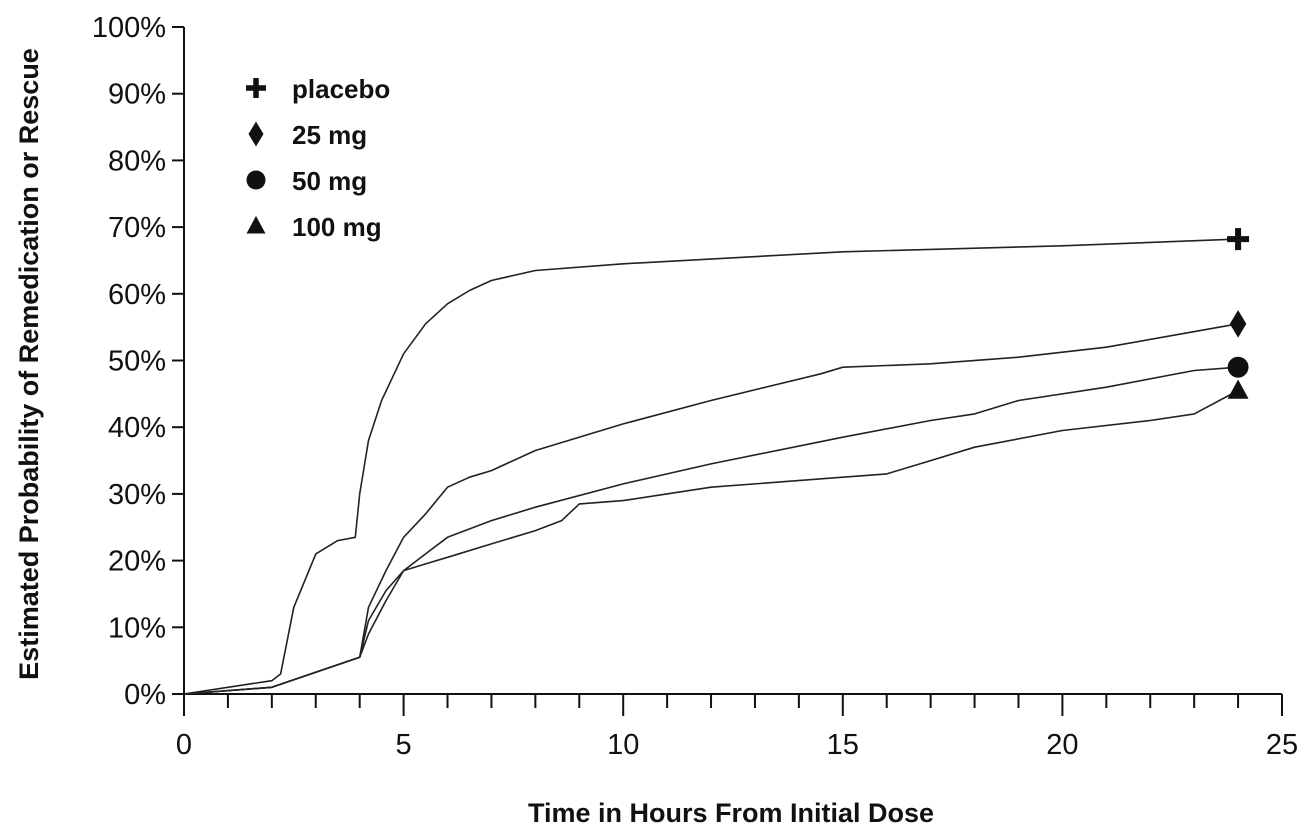 The image size is (1299, 830). What do you see at coordinates (256, 180) in the screenshot?
I see `legend-marker-50-mg` at bounding box center [256, 180].